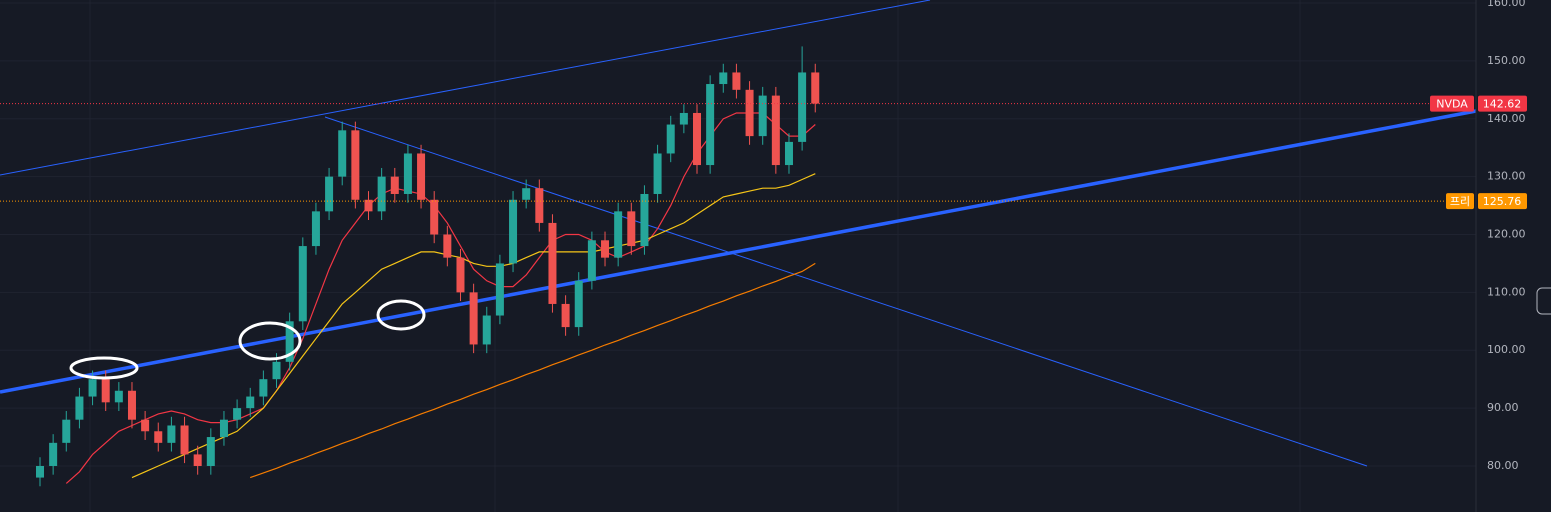 The width and height of the screenshot is (1551, 512). What do you see at coordinates (1506, 176) in the screenshot?
I see `y-tick-label: 130.00` at bounding box center [1506, 176].